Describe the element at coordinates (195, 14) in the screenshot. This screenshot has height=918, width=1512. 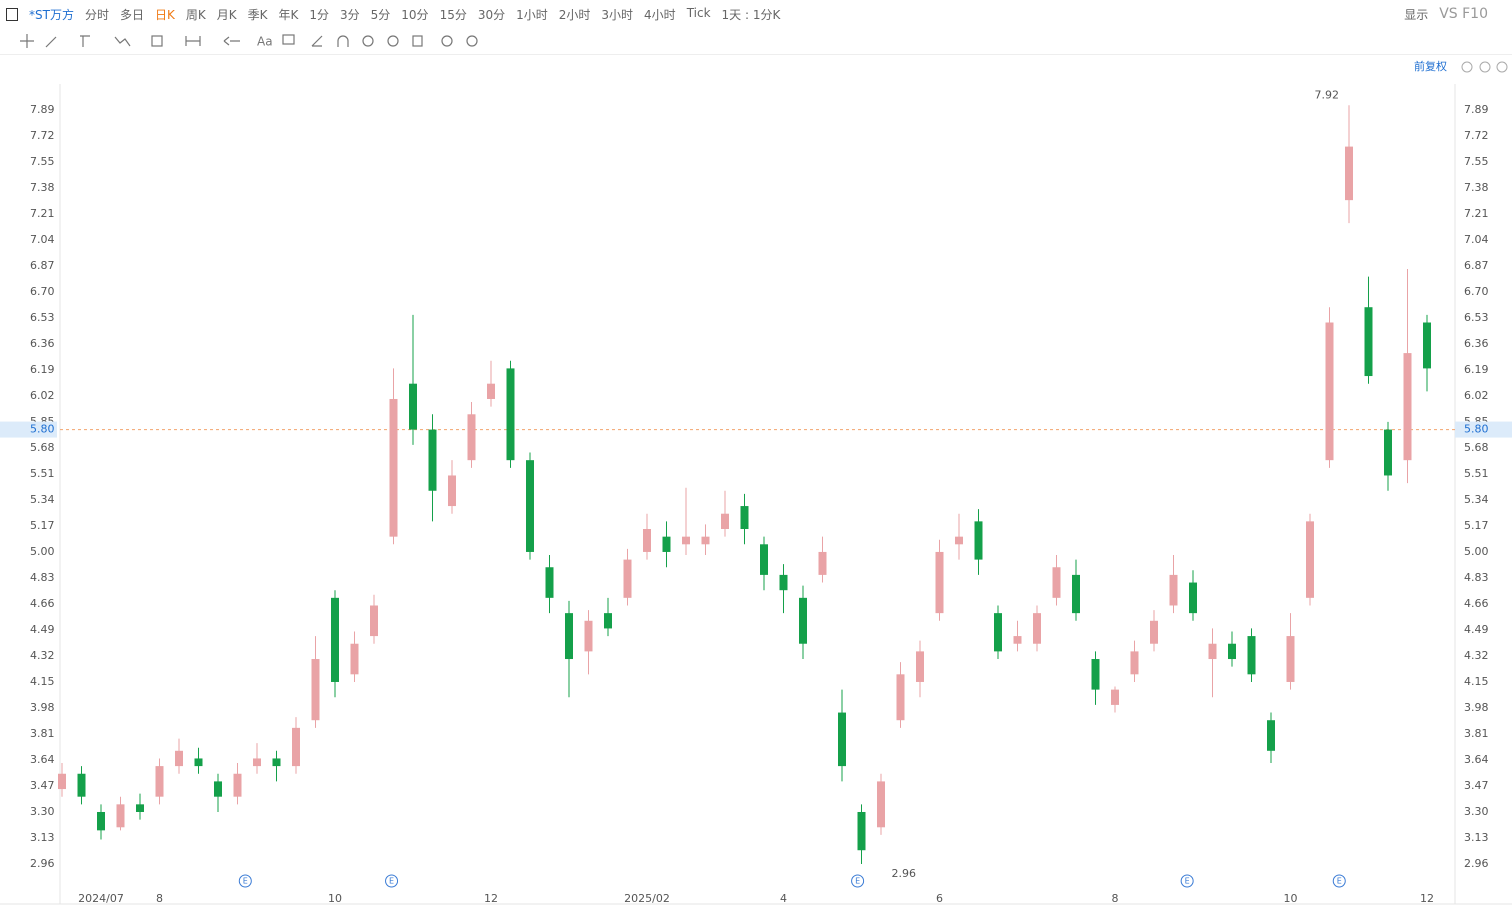
I see `period-tab: 周K` at that location.